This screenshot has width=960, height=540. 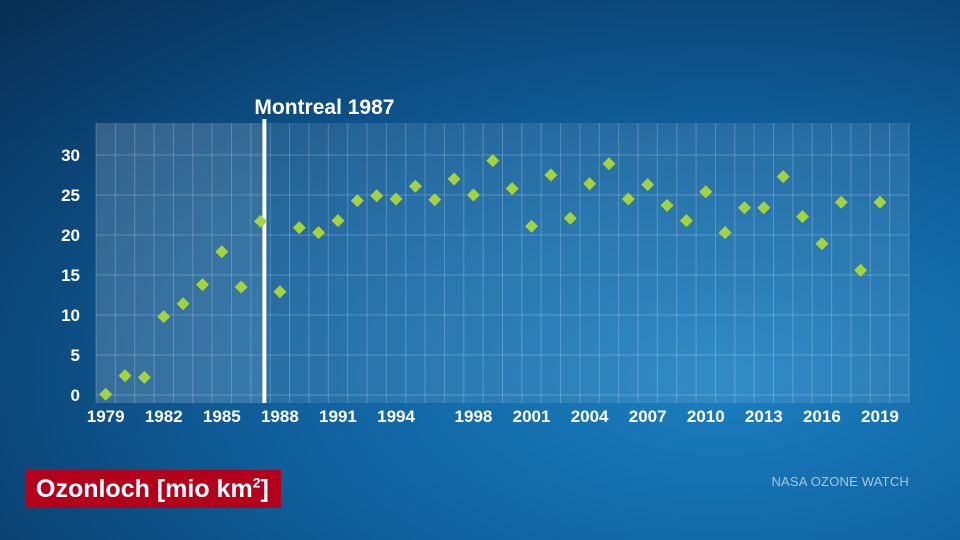 What do you see at coordinates (75, 355) in the screenshot?
I see `y-tick-label: 5` at bounding box center [75, 355].